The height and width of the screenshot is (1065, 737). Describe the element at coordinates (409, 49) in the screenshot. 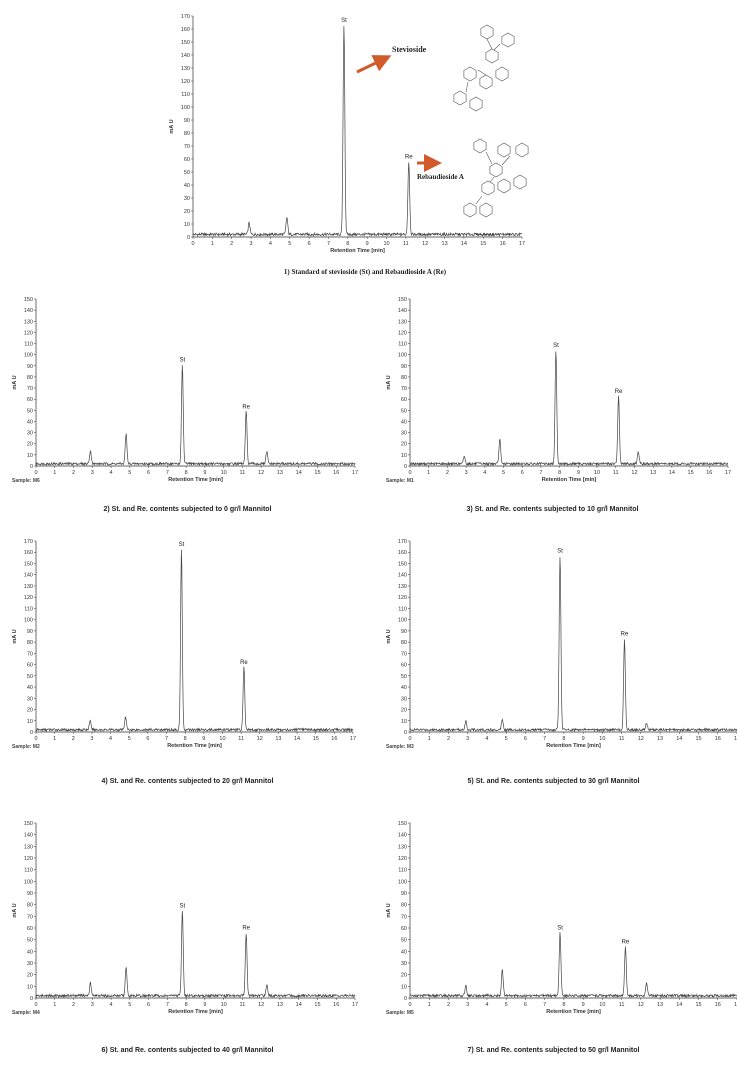

I see `compound-label-stevioside: Stevioside` at that location.